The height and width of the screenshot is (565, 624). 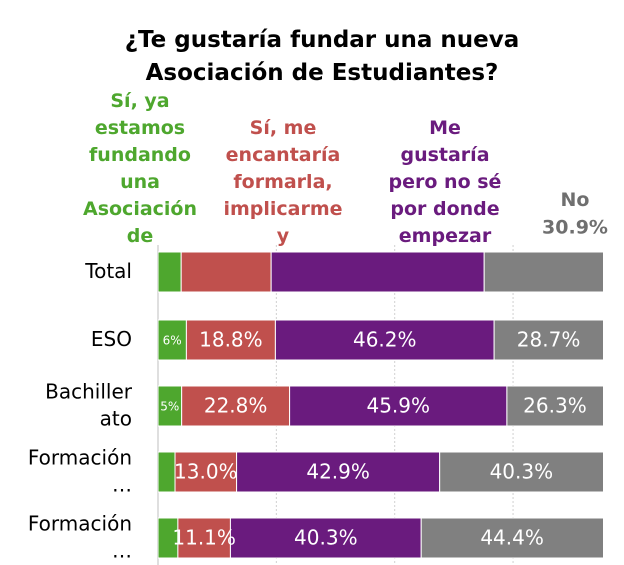 What do you see at coordinates (283, 155) in the screenshot?
I see `header-line: encantaría` at bounding box center [283, 155].